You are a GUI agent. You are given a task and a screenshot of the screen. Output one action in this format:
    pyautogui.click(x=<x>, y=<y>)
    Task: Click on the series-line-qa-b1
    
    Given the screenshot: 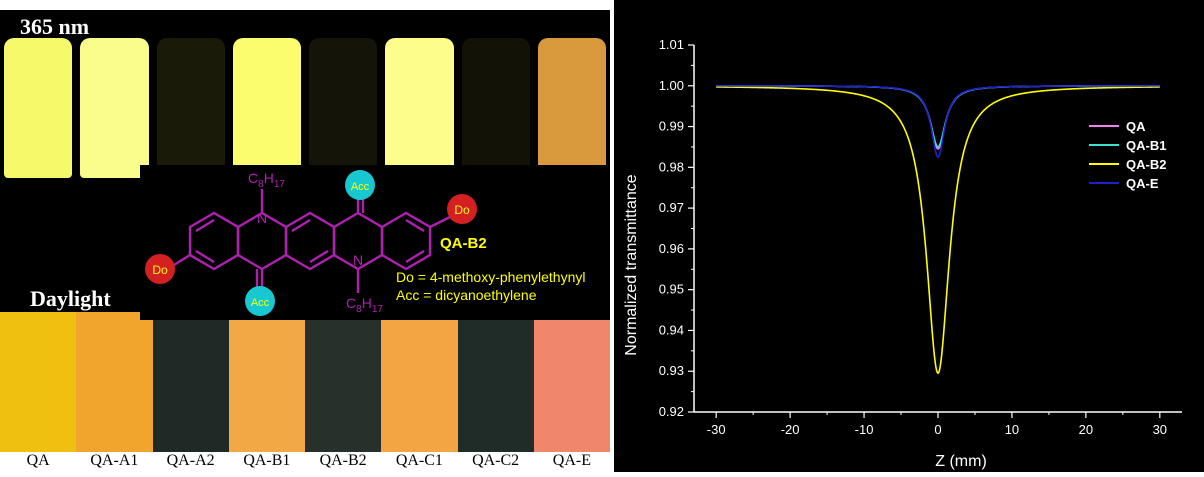 What is the action you would take?
    pyautogui.click(x=938, y=116)
    